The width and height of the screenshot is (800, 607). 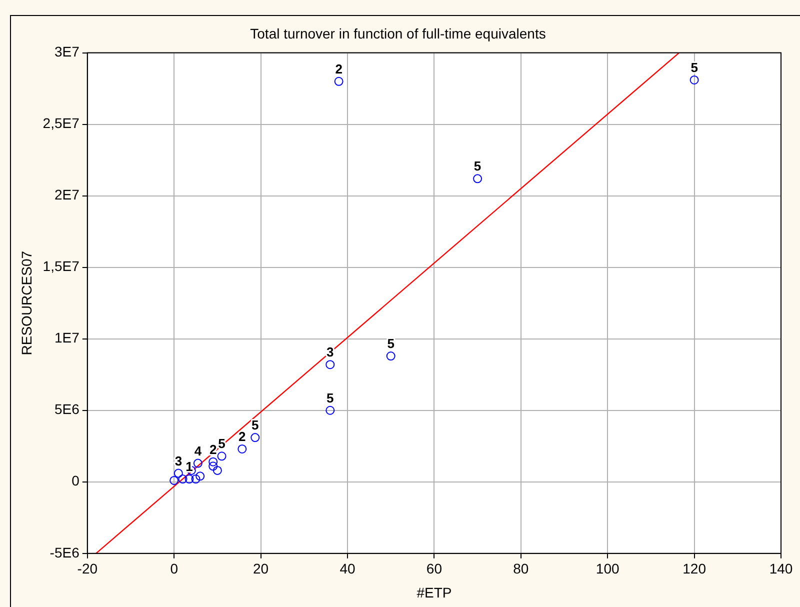 I want to click on series-label: 5, so click(x=330, y=398).